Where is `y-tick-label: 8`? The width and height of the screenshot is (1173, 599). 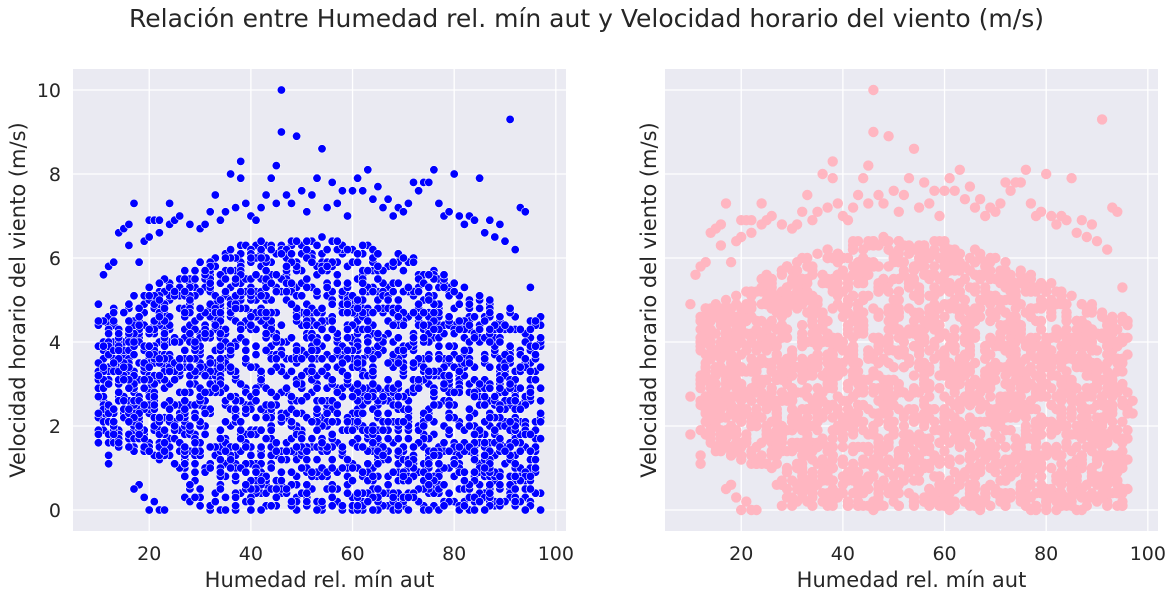
y-tick-label: 8 is located at coordinates (55, 175).